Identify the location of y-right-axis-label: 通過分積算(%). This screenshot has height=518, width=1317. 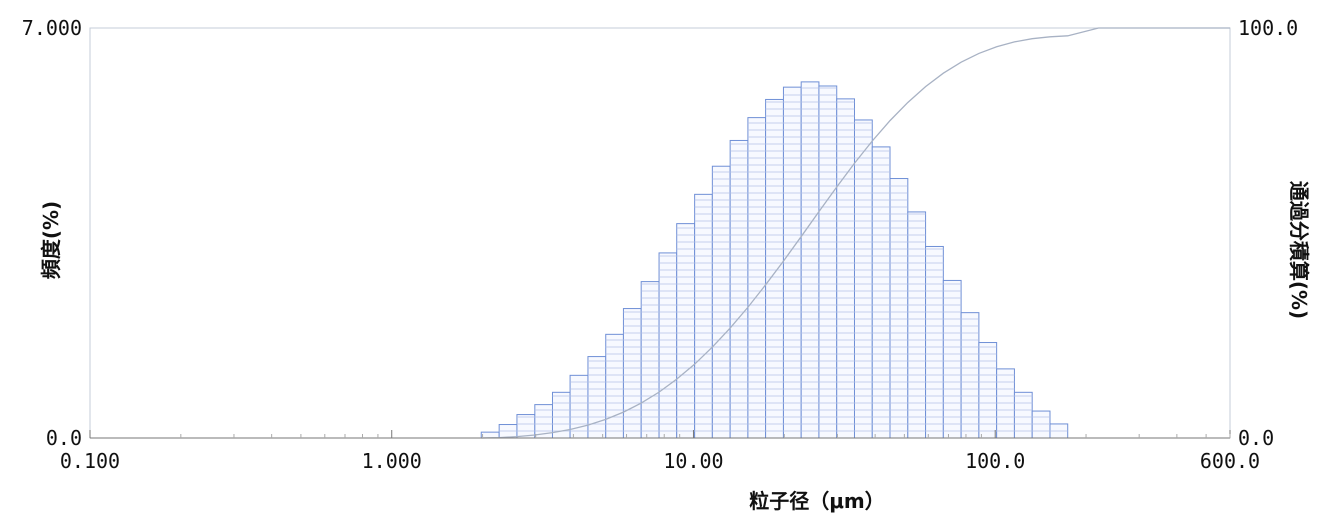
(1299, 250).